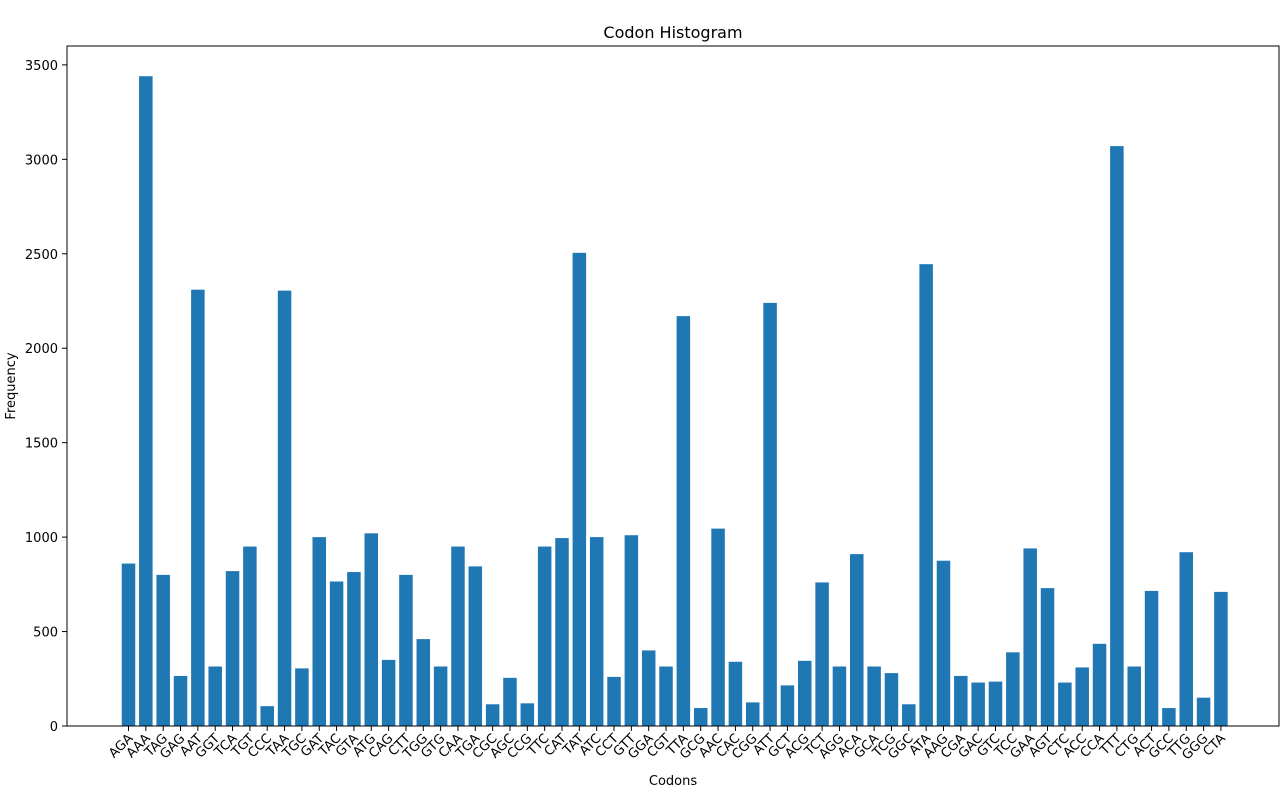 The height and width of the screenshot is (798, 1280). I want to click on bar-ggg, so click(1203, 711).